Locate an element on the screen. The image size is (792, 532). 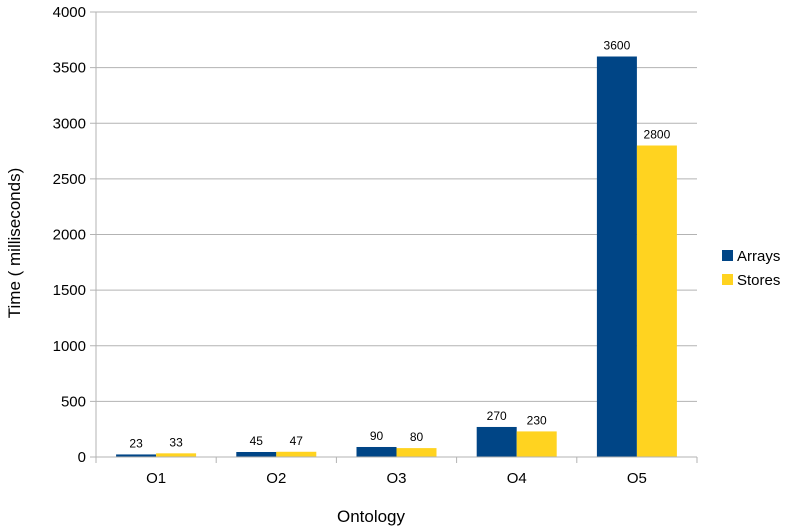
data-label: 45 is located at coordinates (257, 441).